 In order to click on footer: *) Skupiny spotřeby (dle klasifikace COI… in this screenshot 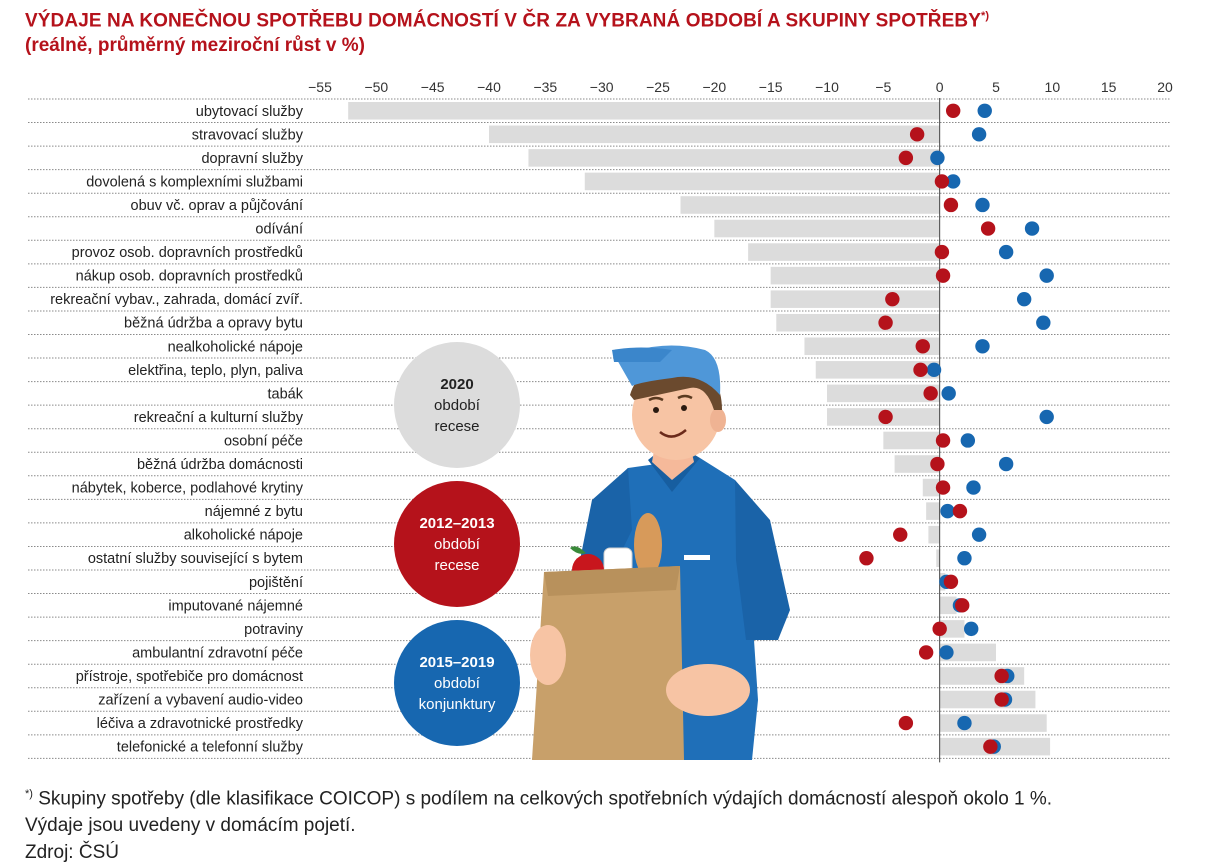, I will do `click(538, 823)`.